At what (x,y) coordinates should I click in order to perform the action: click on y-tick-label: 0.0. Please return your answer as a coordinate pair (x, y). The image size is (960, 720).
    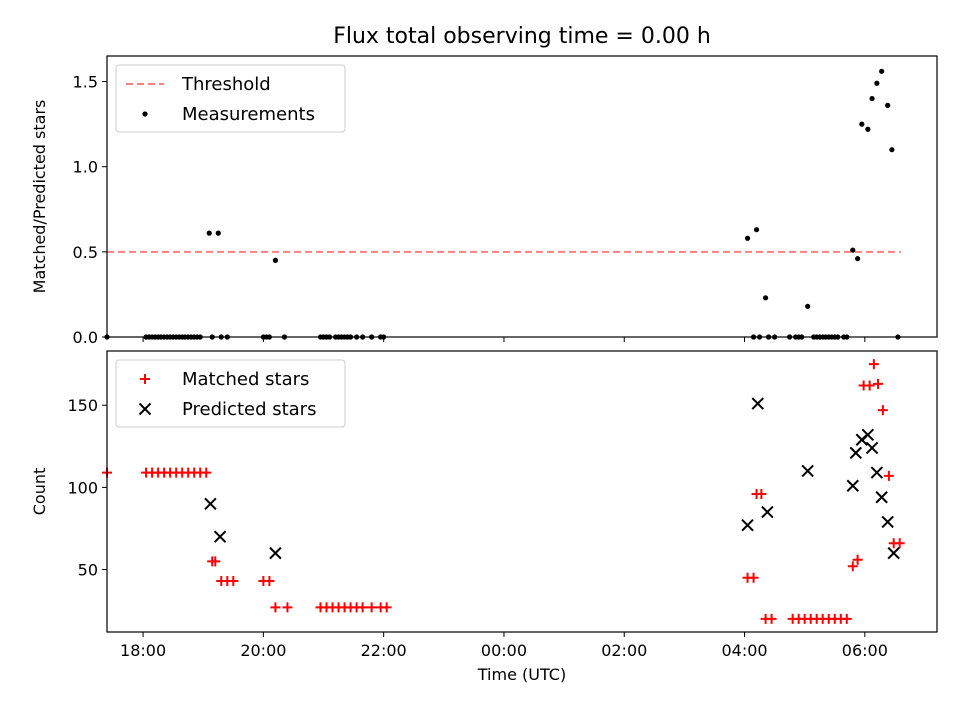
    Looking at the image, I should click on (85, 337).